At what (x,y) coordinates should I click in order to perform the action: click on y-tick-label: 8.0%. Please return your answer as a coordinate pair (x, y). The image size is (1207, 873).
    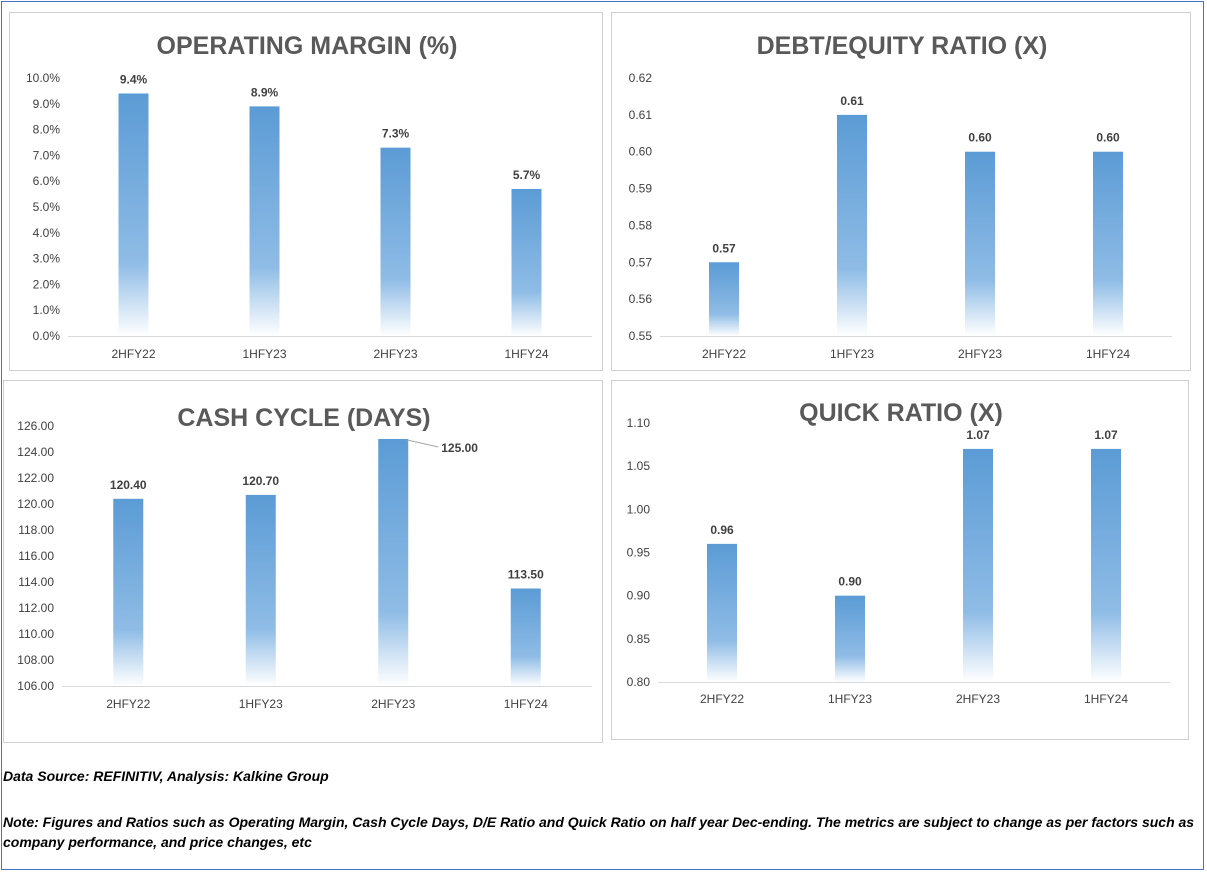
    Looking at the image, I should click on (47, 130).